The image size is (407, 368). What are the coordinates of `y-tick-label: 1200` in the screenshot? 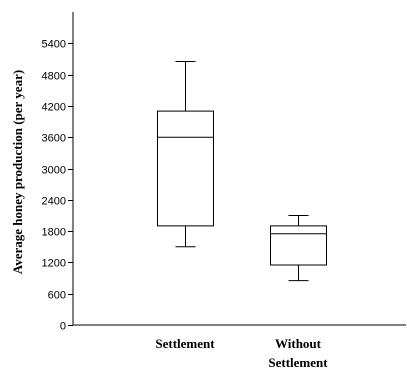 It's located at (54, 264).